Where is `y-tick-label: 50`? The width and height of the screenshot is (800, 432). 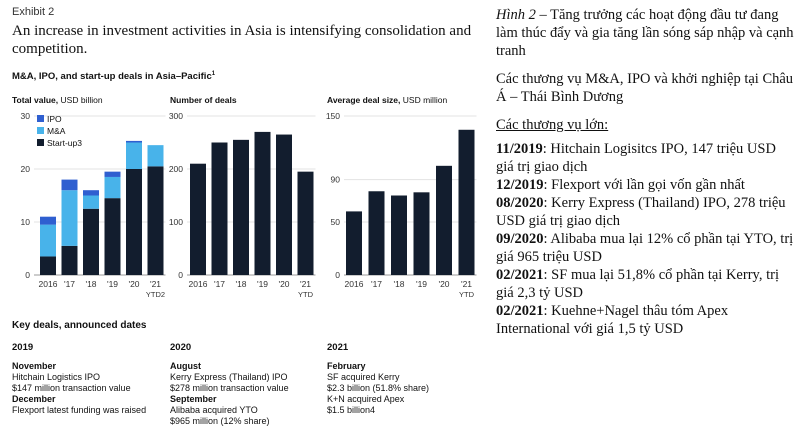
y-tick-label: 50 is located at coordinates (336, 222).